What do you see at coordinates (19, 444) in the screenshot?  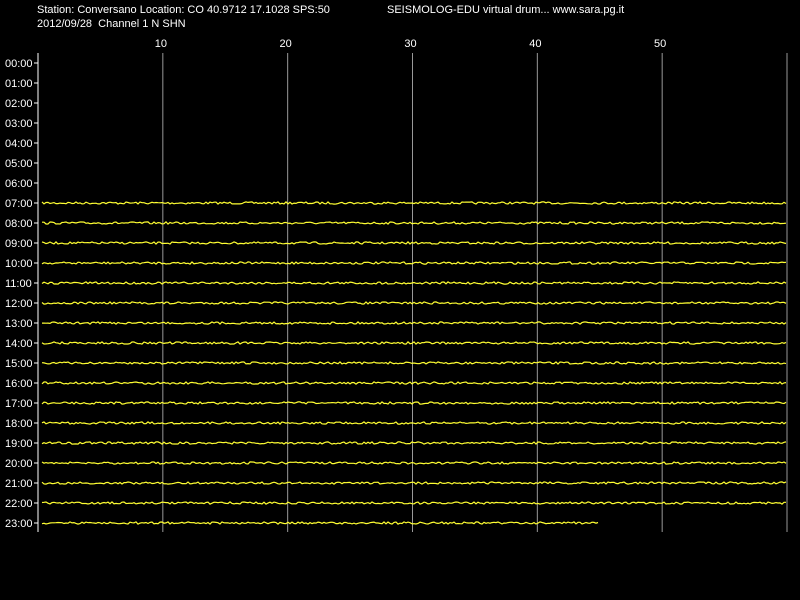 I see `hour-label: 19:00` at bounding box center [19, 444].